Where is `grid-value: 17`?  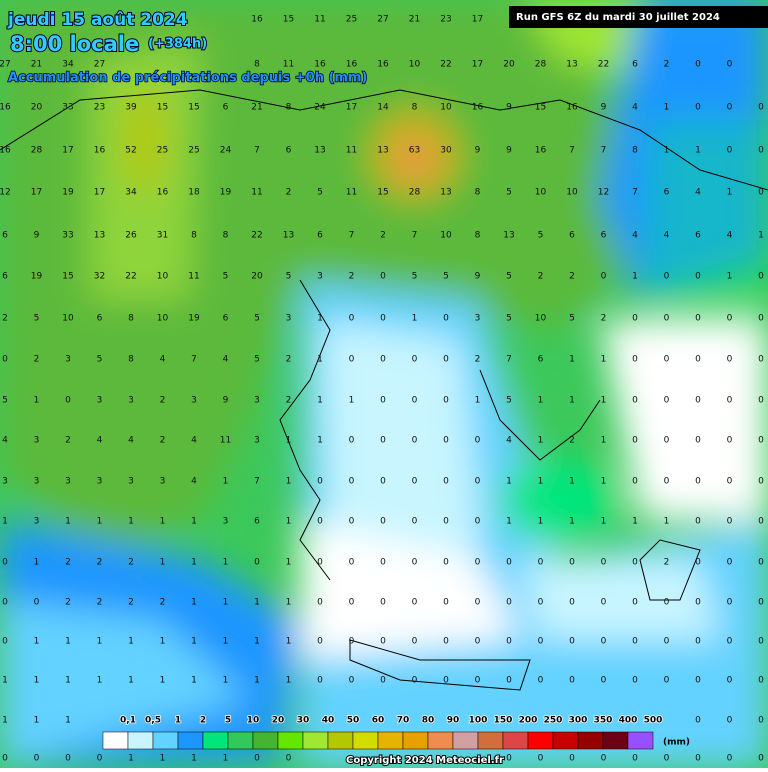 grid-value: 17 is located at coordinates (351, 108).